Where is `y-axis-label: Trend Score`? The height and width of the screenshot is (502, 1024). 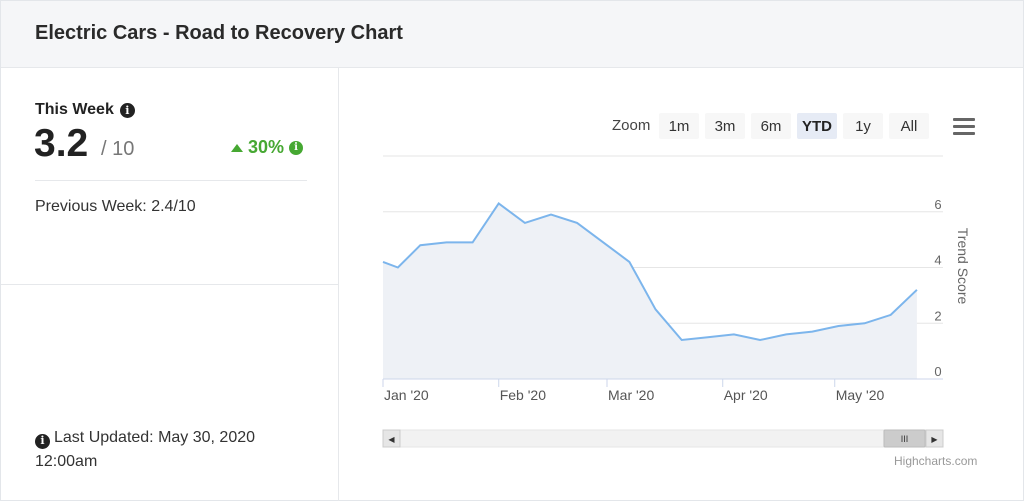 y-axis-label: Trend Score is located at coordinates (963, 266).